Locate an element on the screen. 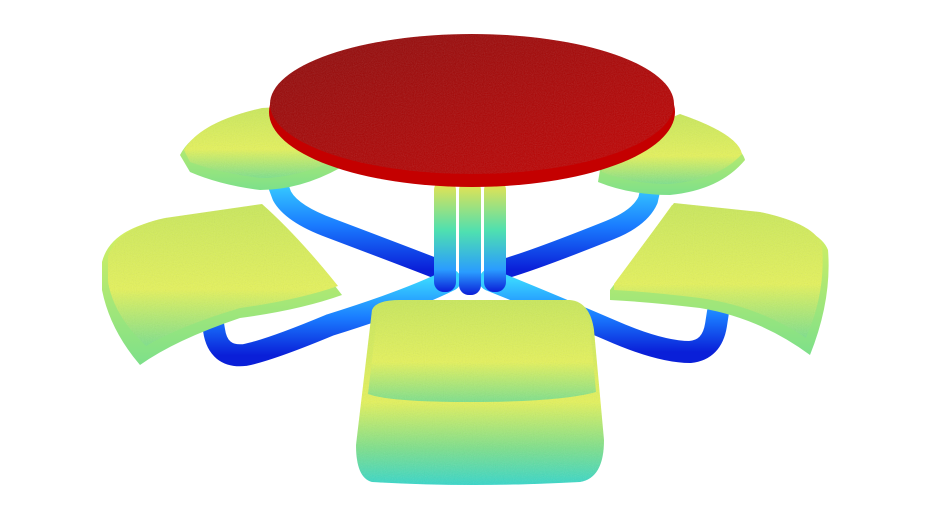 This screenshot has height=510, width=942. seat-left is located at coordinates (222, 284).